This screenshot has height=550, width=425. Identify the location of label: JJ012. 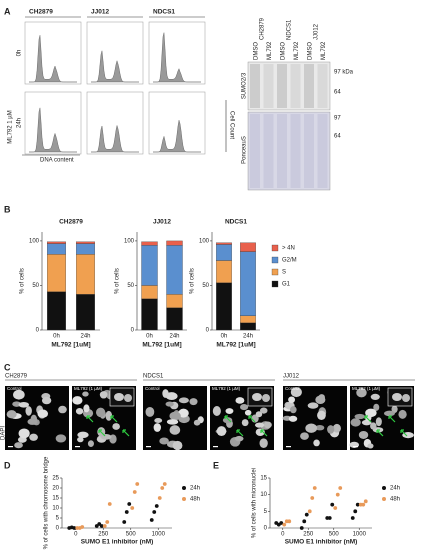
(317, 31).